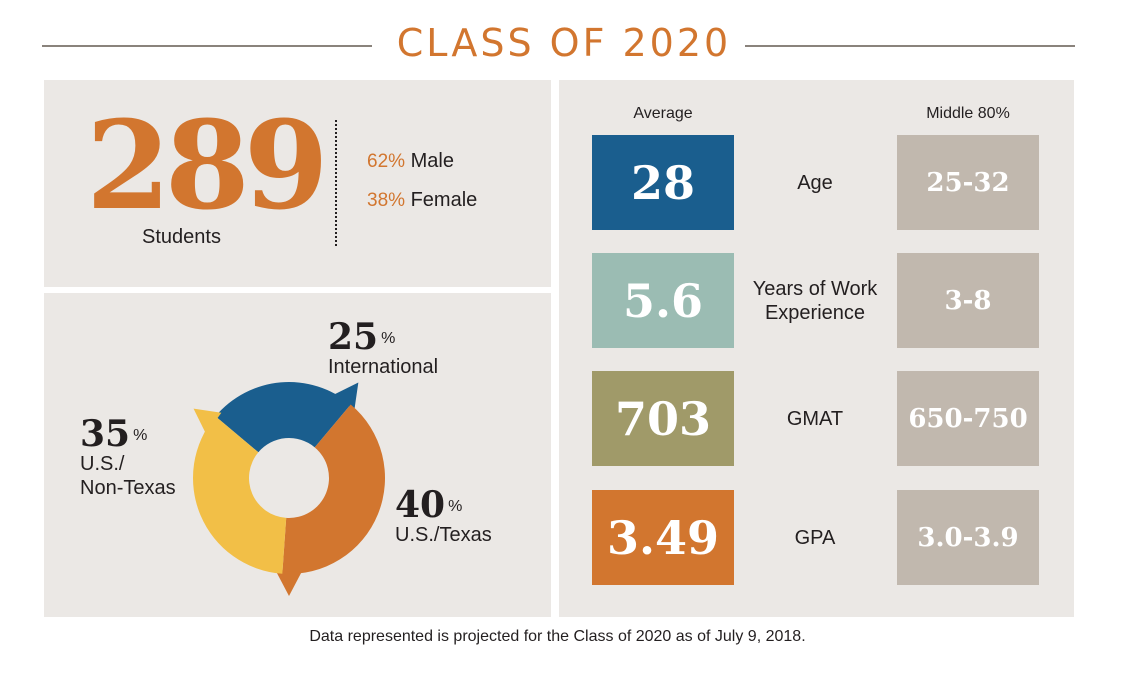 Image resolution: width=1128 pixels, height=674 pixels. What do you see at coordinates (105, 434) in the screenshot?
I see `non-texas-value: 35` at bounding box center [105, 434].